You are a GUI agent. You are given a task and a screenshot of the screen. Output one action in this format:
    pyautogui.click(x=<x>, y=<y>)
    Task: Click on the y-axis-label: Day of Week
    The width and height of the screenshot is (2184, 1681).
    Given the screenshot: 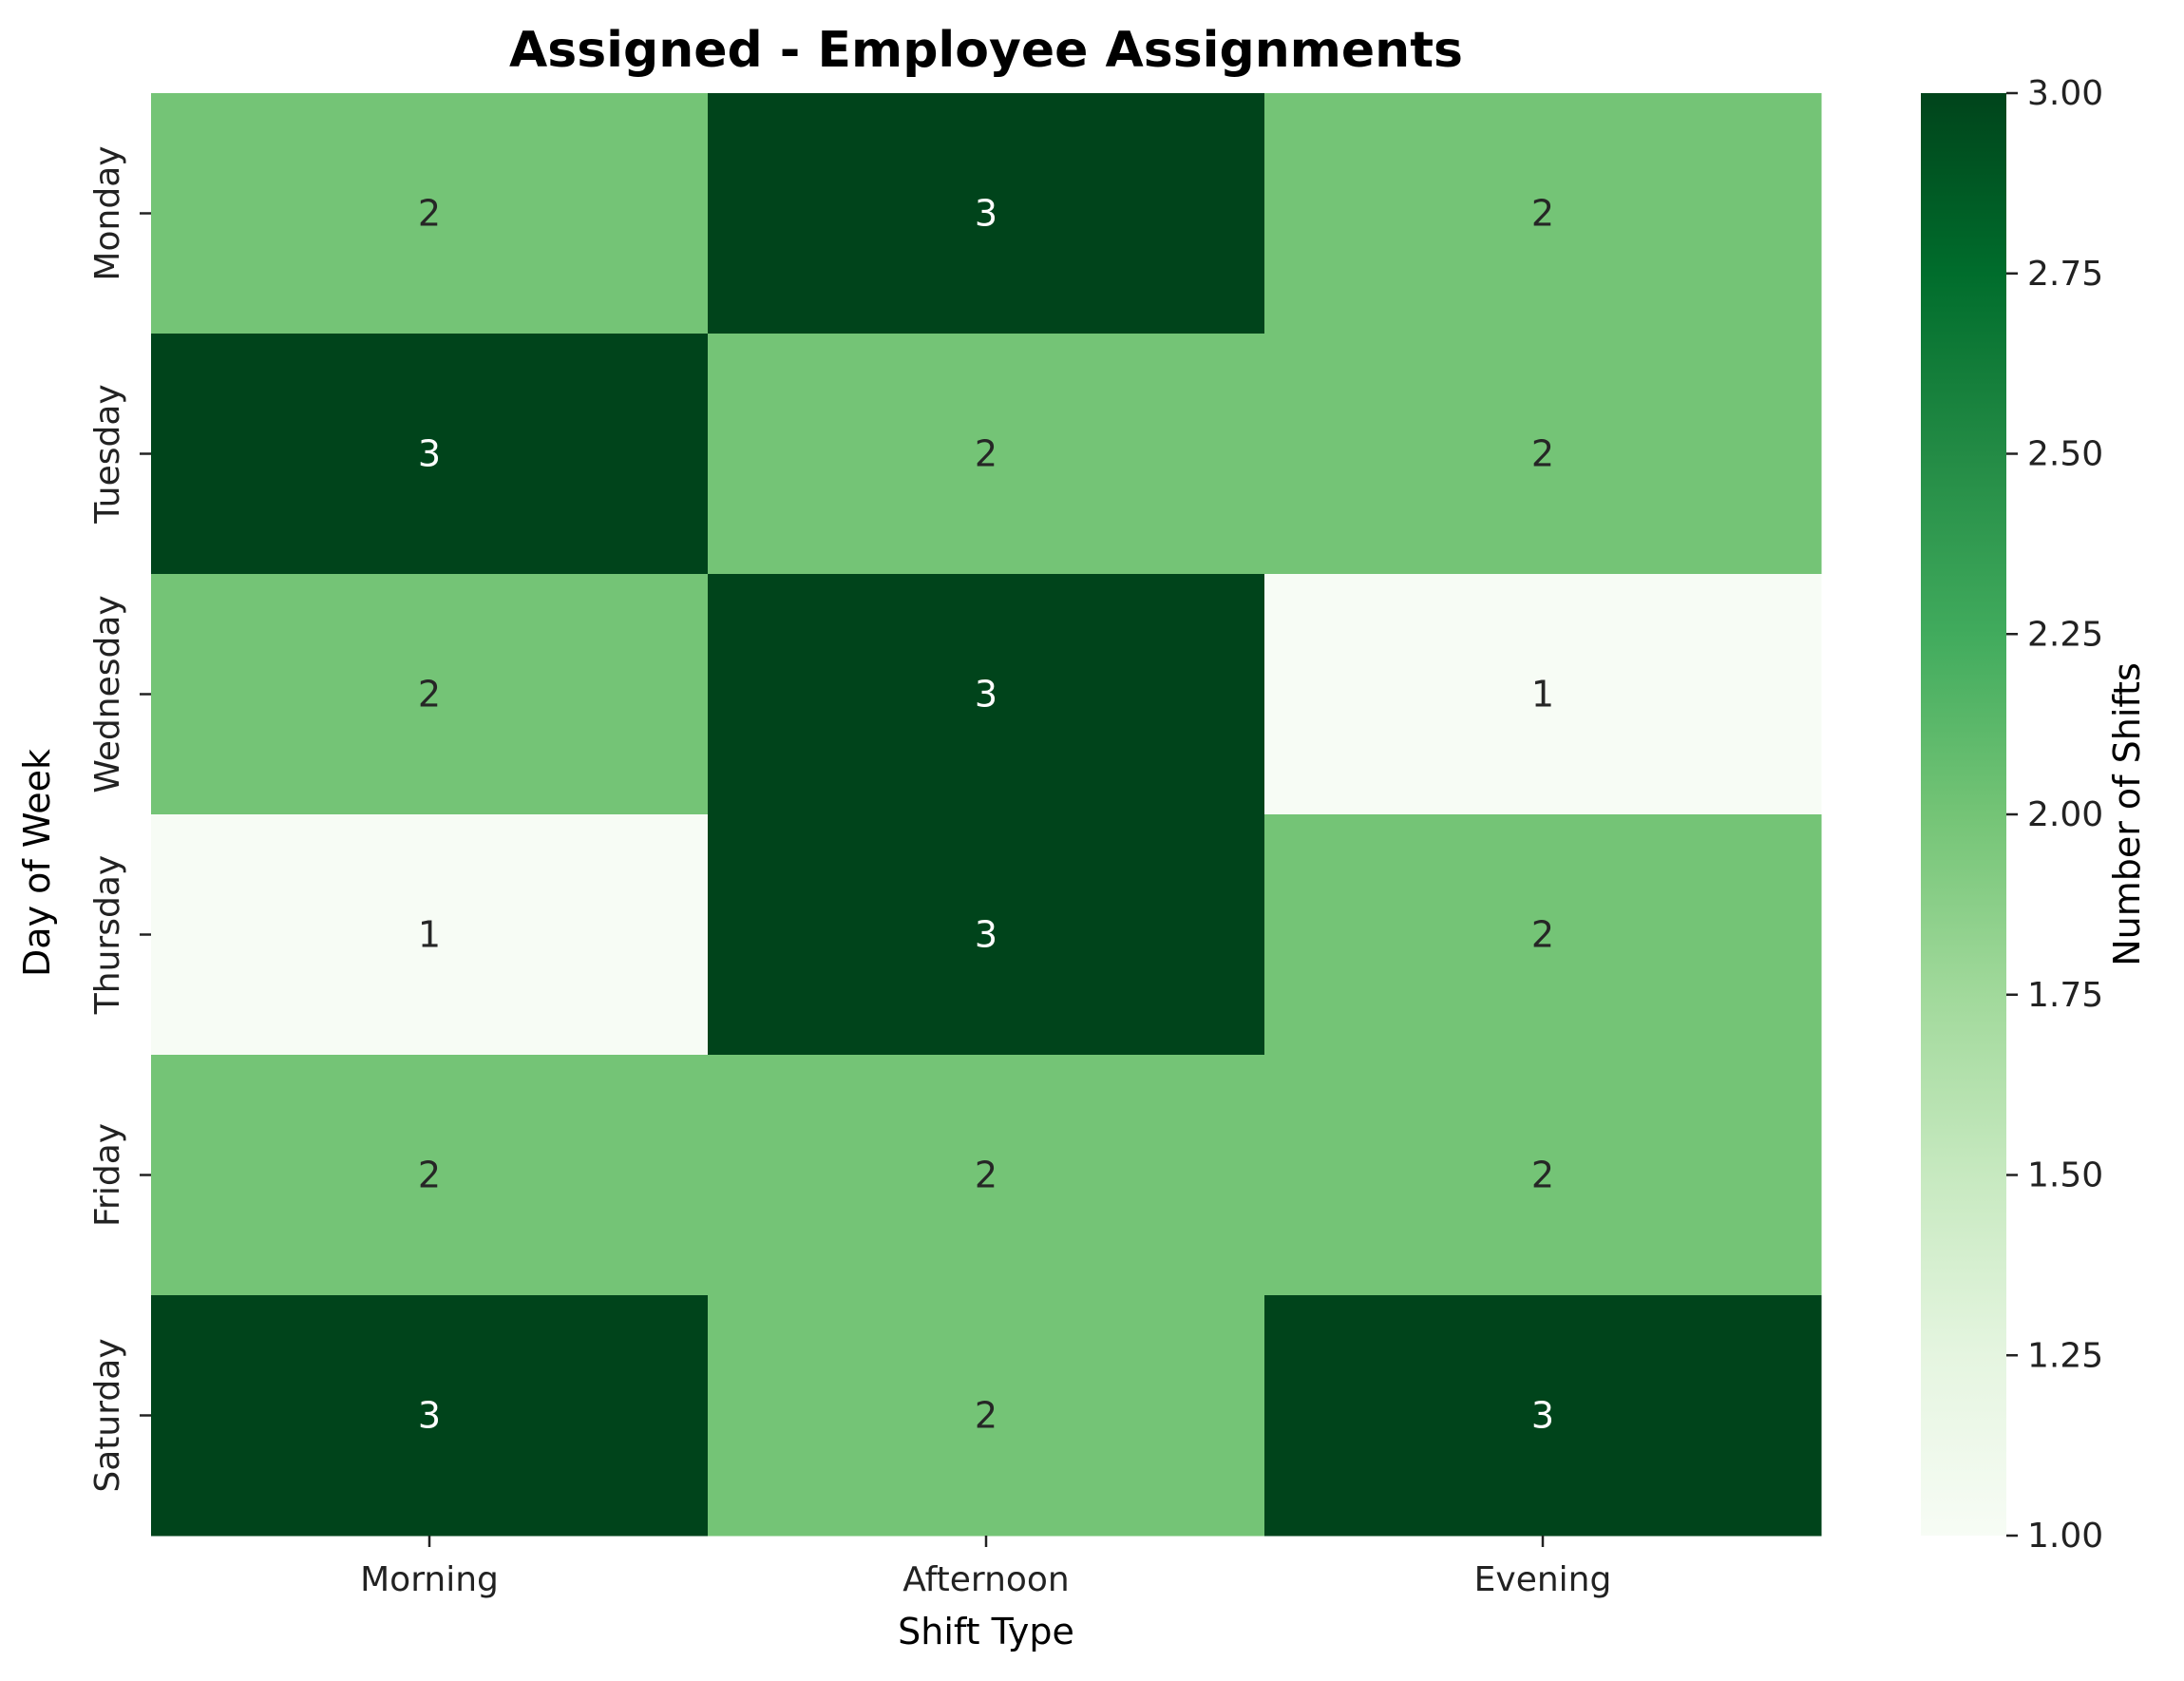 What is the action you would take?
    pyautogui.click(x=37, y=863)
    